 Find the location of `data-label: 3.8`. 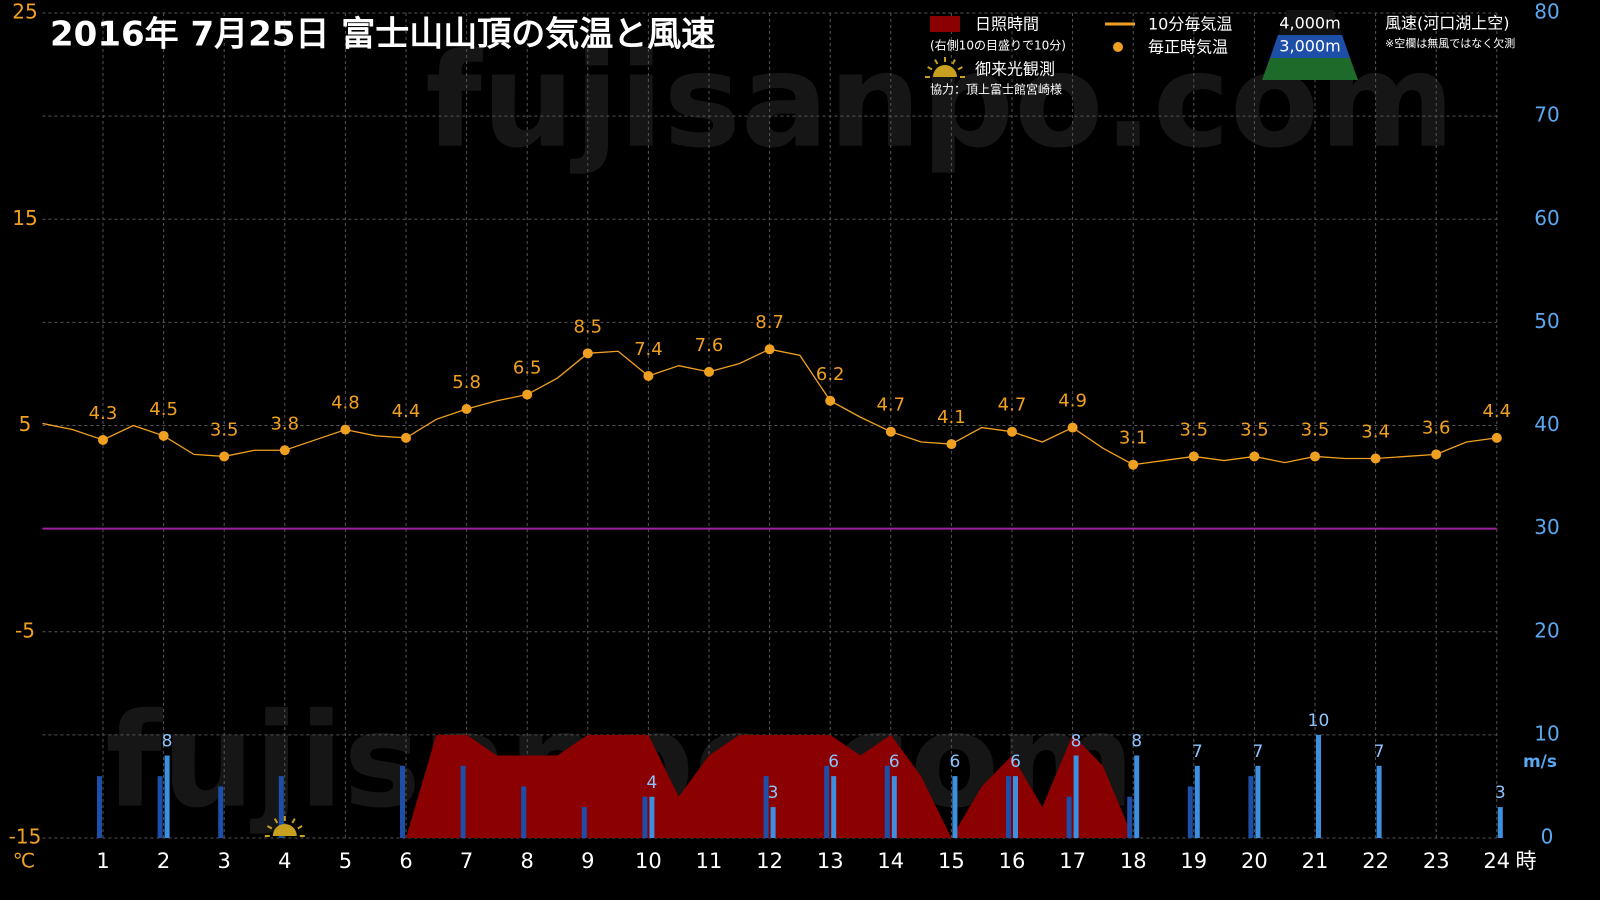

data-label: 3.8 is located at coordinates (284, 423).